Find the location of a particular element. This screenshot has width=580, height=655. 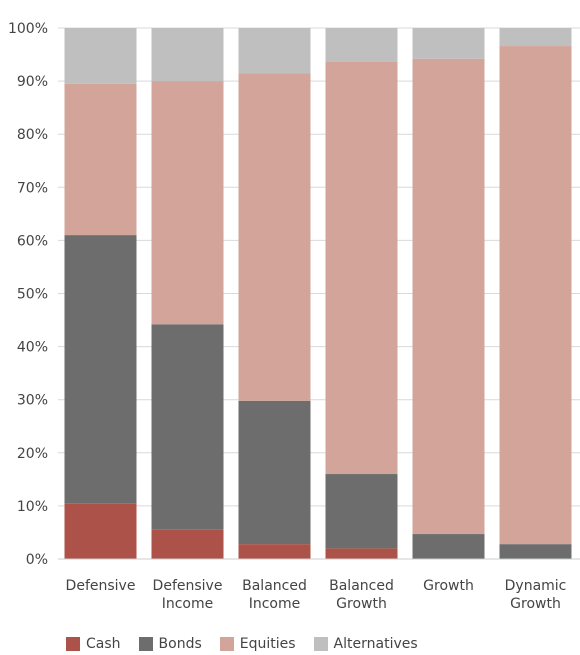

x-tick-label: Defensive is located at coordinates (101, 586).